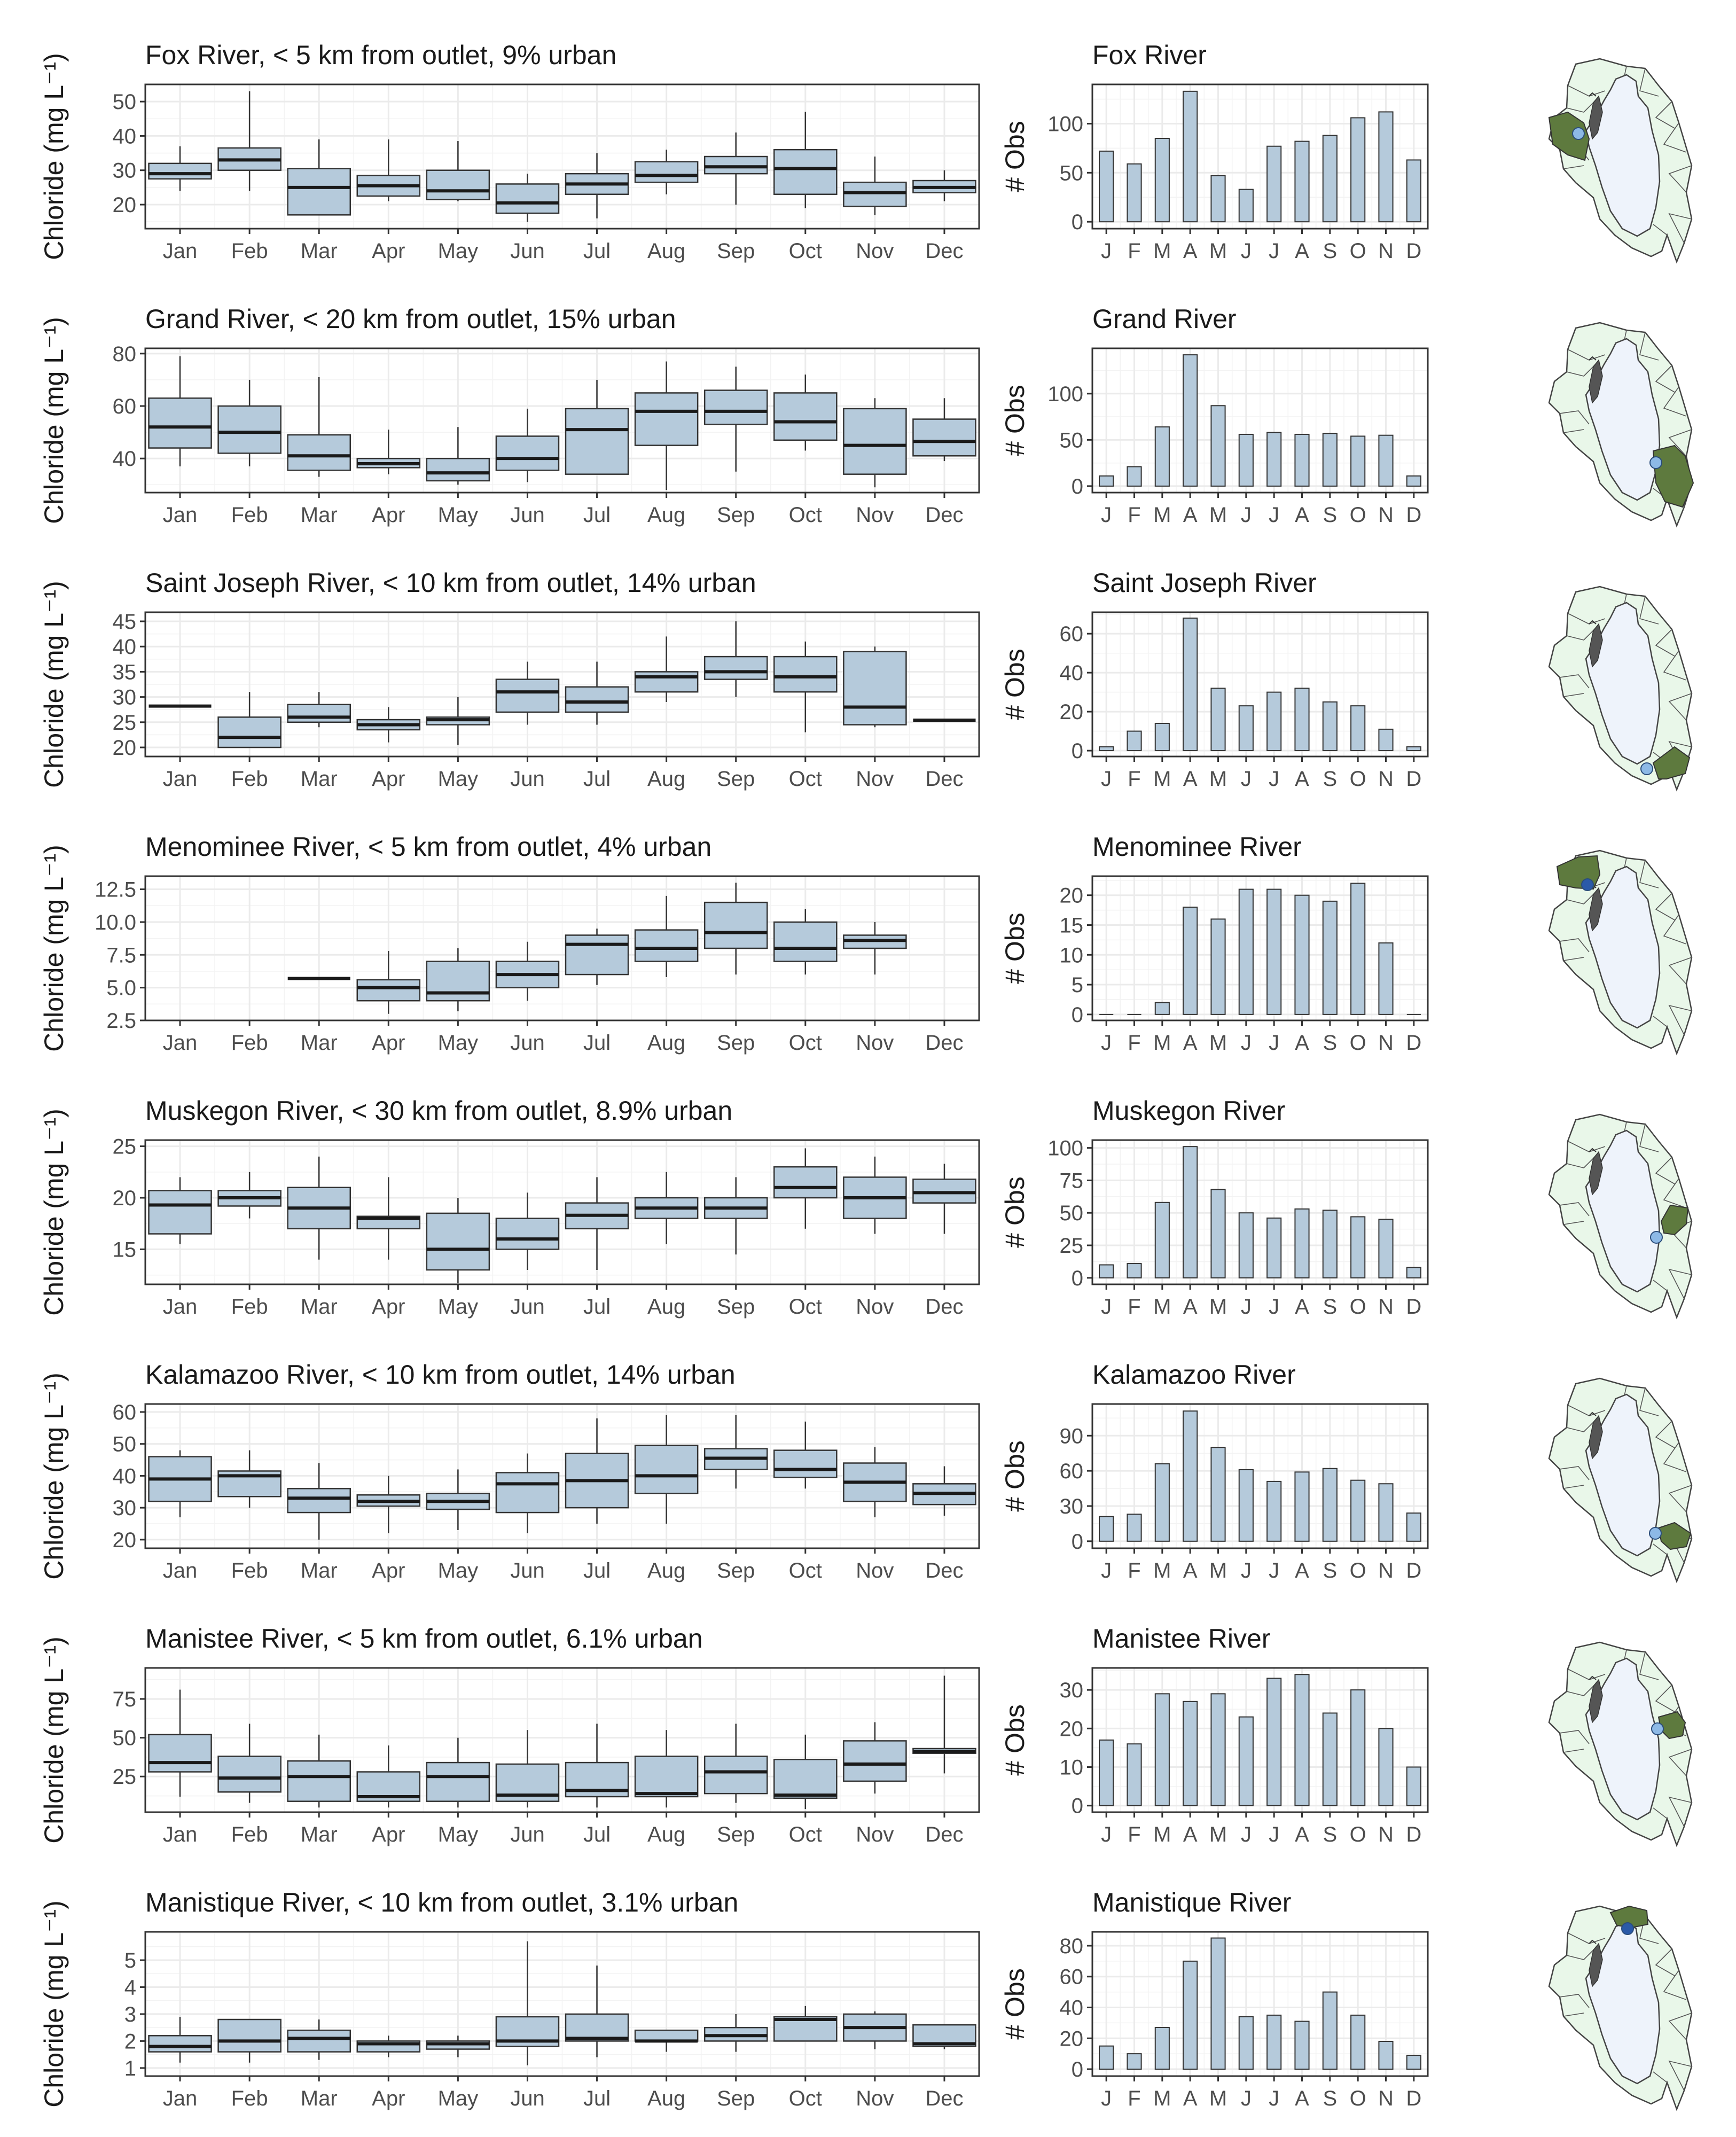 The image size is (1736, 2137). Describe the element at coordinates (1072, 440) in the screenshot. I see `y-tick-label: 50` at that location.